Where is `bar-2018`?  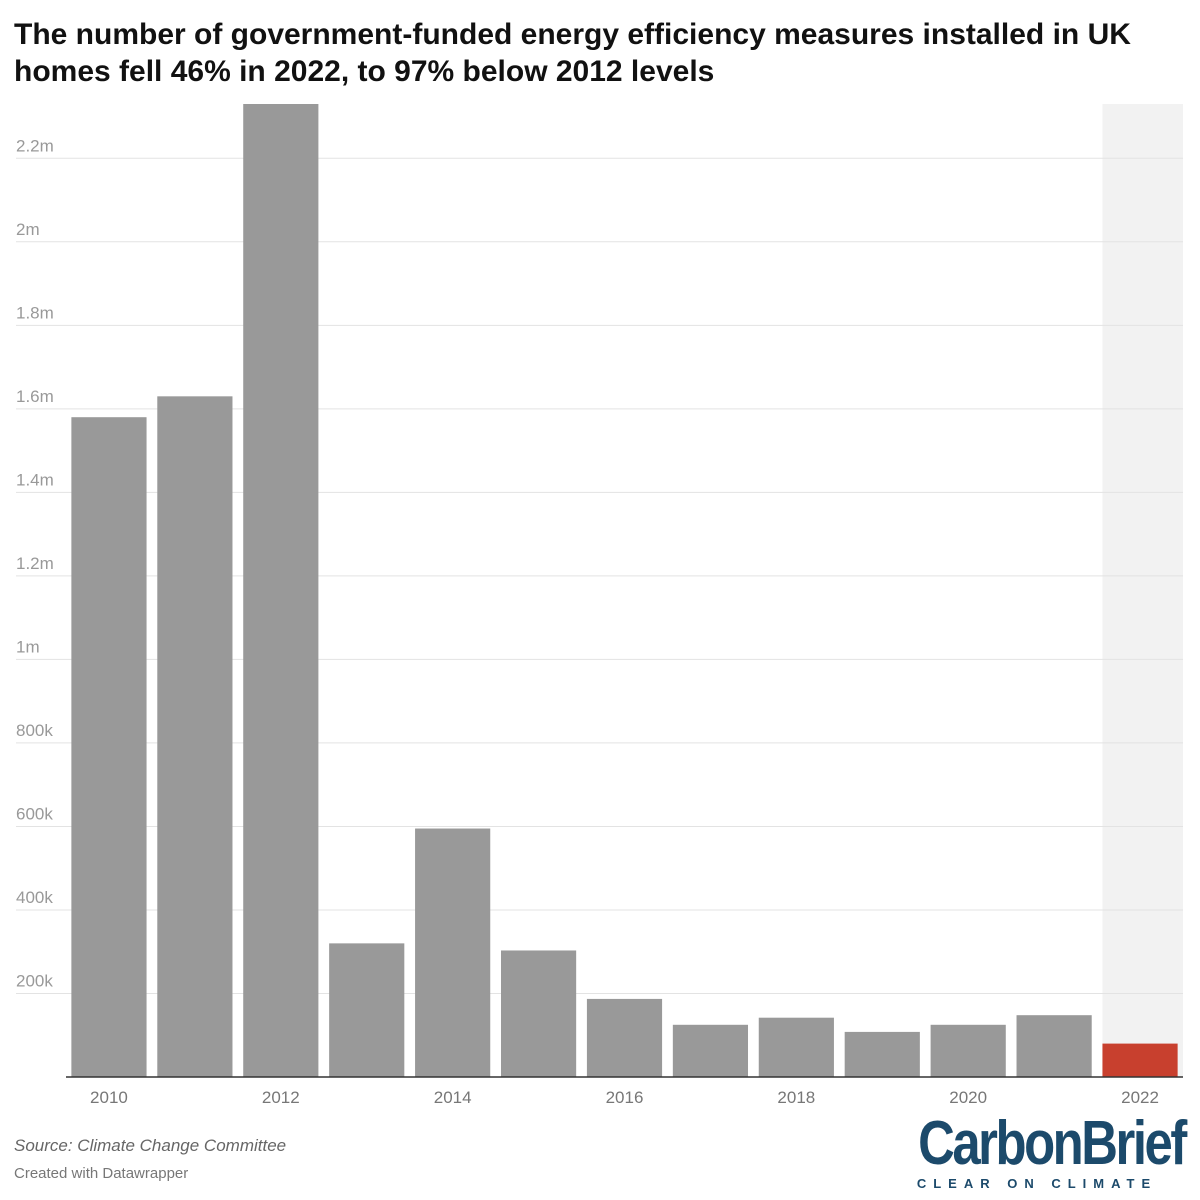 bar-2018 is located at coordinates (796, 1047).